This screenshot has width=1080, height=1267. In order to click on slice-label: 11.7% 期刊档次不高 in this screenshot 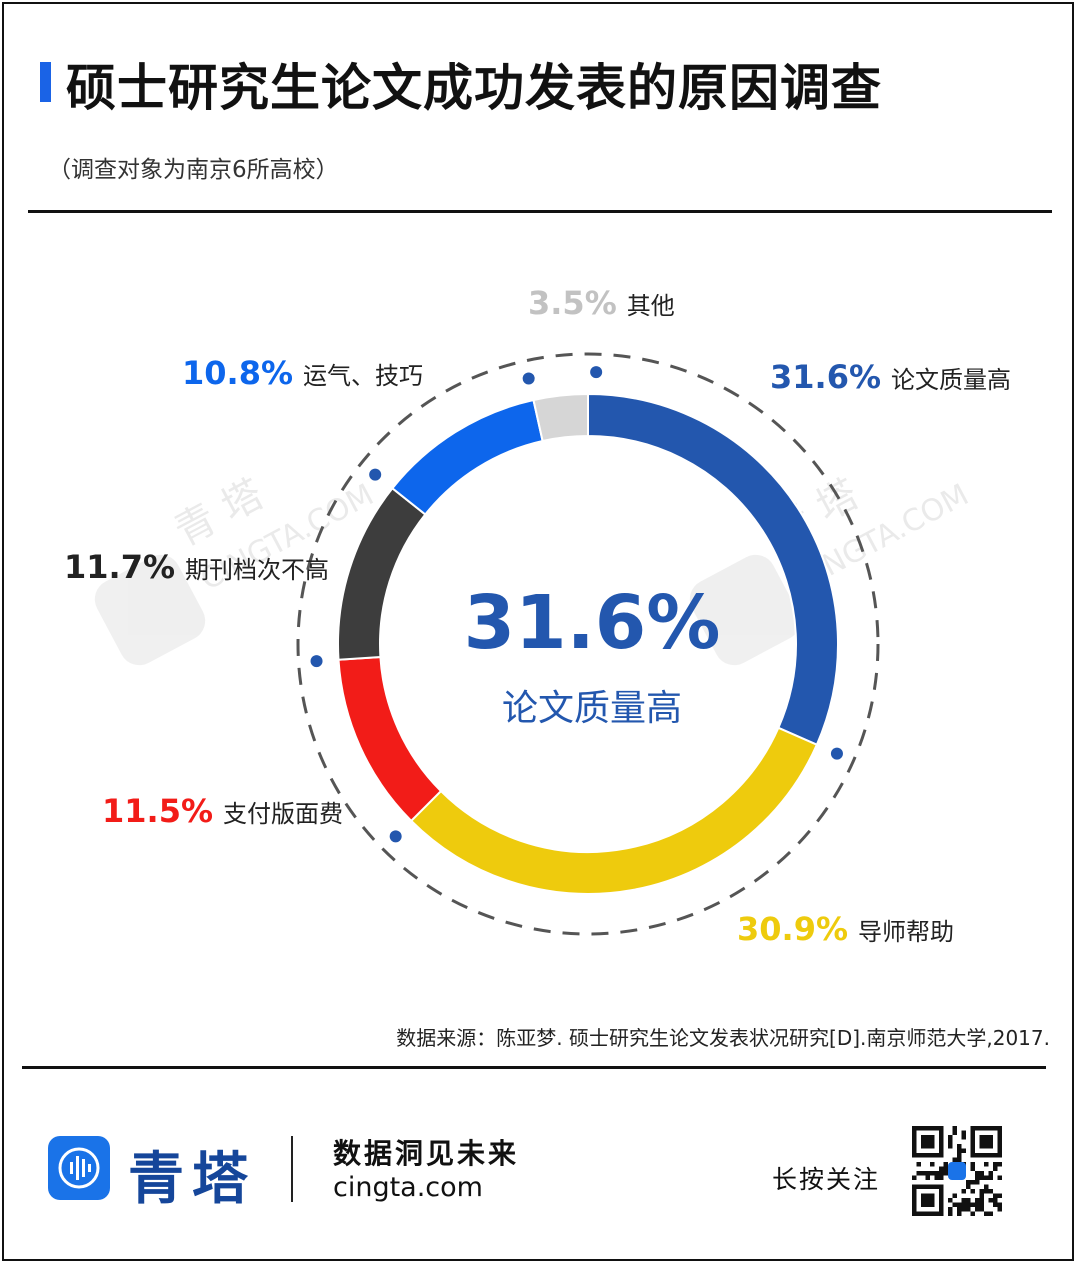, I will do `click(196, 567)`.